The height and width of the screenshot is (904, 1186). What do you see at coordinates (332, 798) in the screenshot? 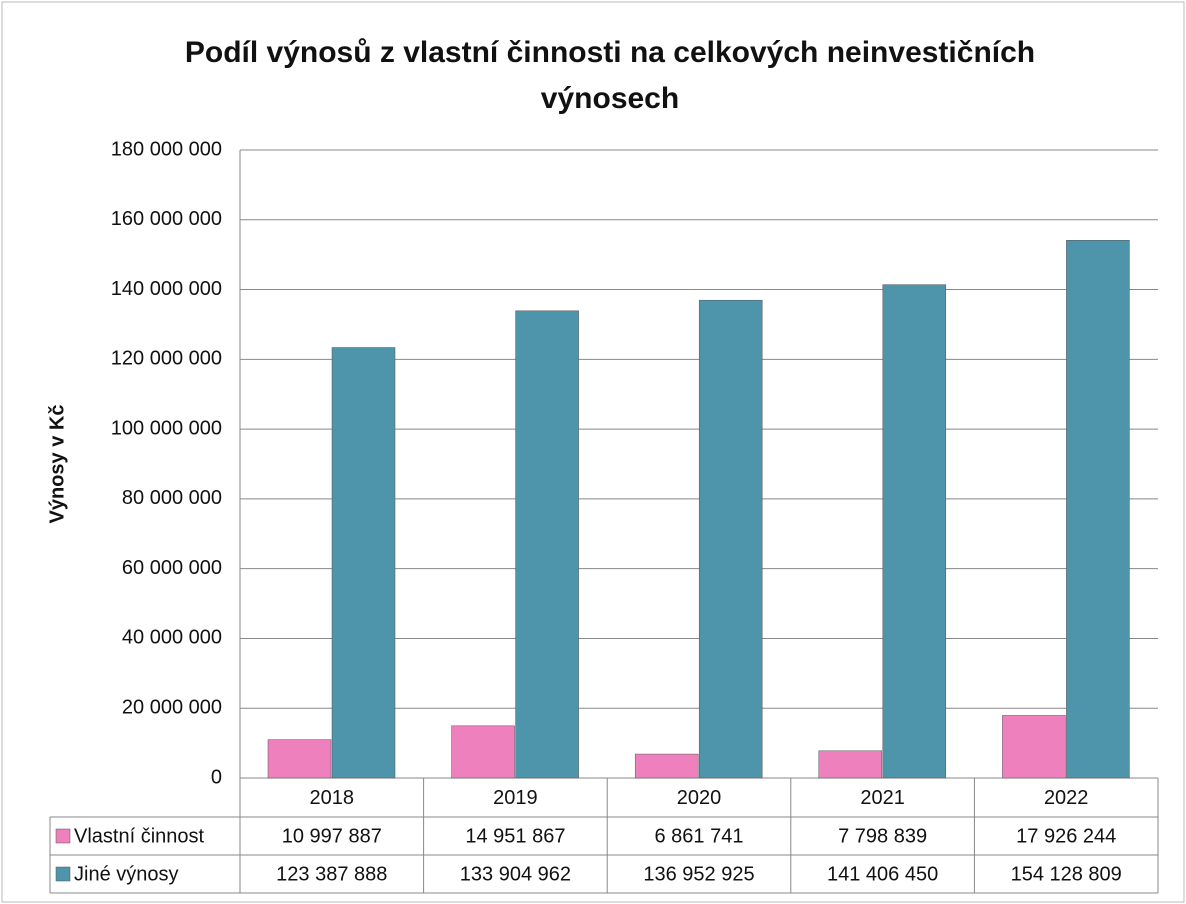
I see `x-tick-label: 2018` at bounding box center [332, 798].